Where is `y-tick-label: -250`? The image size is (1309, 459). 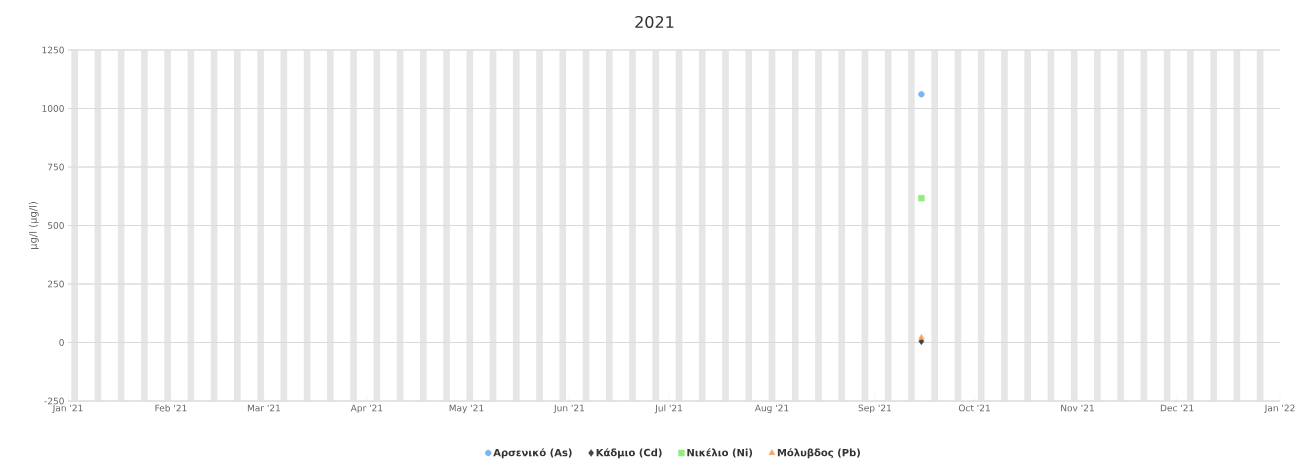 y-tick-label: -250 is located at coordinates (54, 401).